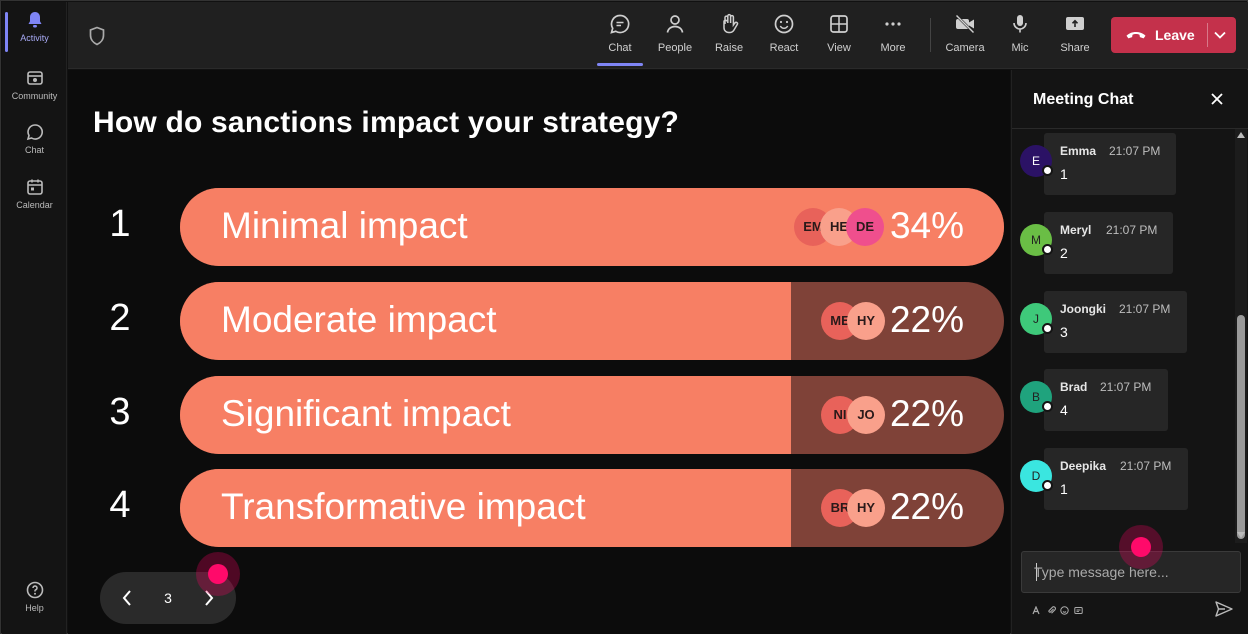 The width and height of the screenshot is (1248, 634). Describe the element at coordinates (620, 48) in the screenshot. I see `chat-button-label: Chat` at that location.